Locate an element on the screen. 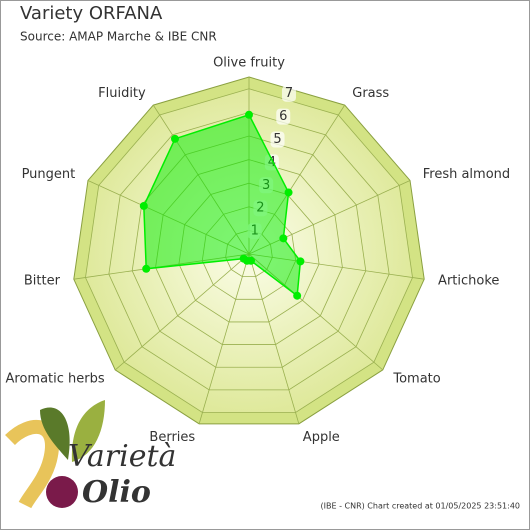 The height and width of the screenshot is (530, 530). axis-label: Berries is located at coordinates (172, 437).